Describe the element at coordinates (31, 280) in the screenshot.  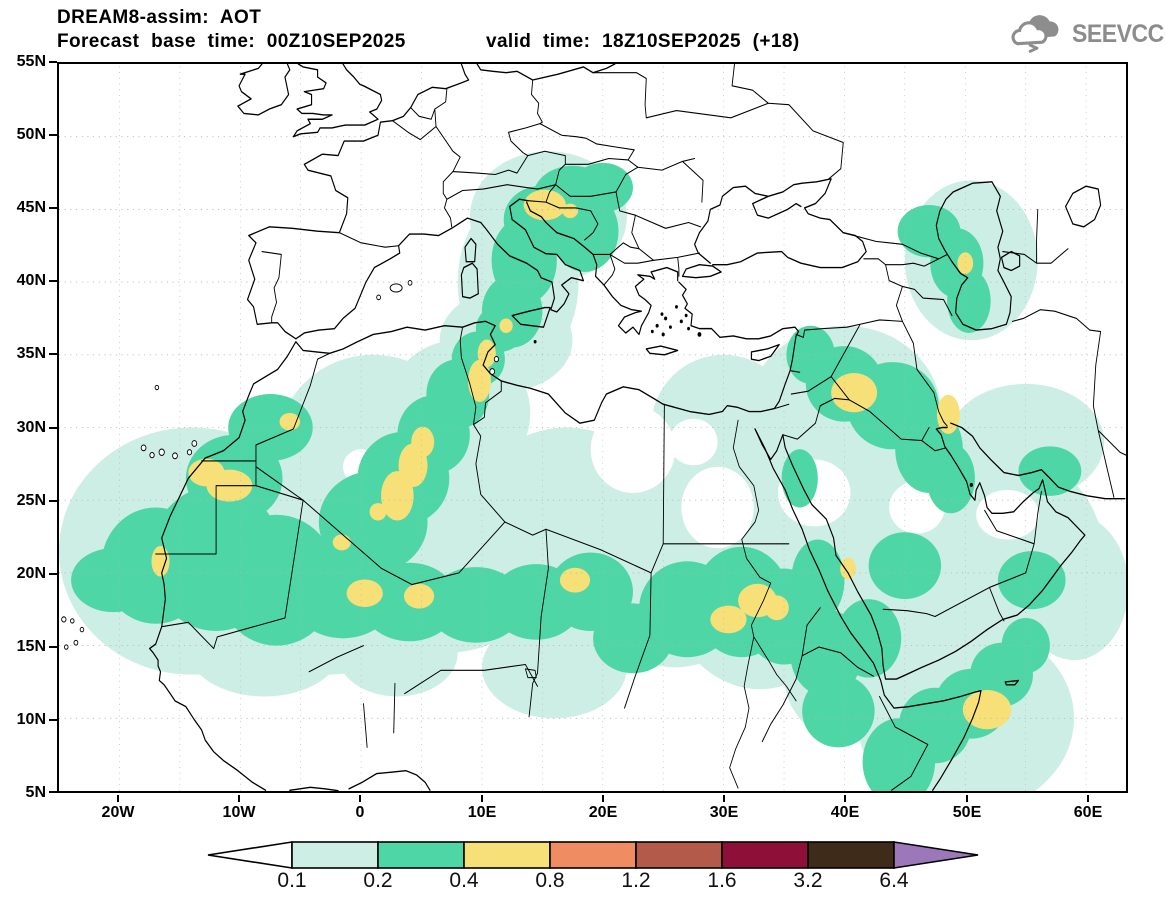
I see `y-axis-label: 40N` at that location.